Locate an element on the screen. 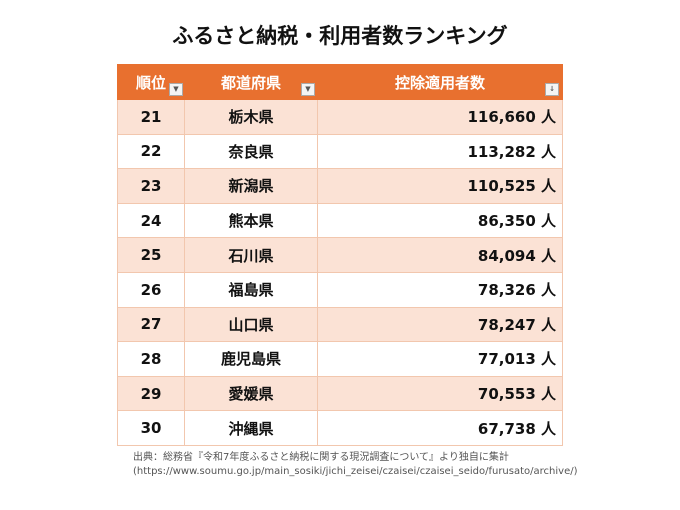 The width and height of the screenshot is (680, 510). prefecture-cell: 奈良県 is located at coordinates (251, 151).